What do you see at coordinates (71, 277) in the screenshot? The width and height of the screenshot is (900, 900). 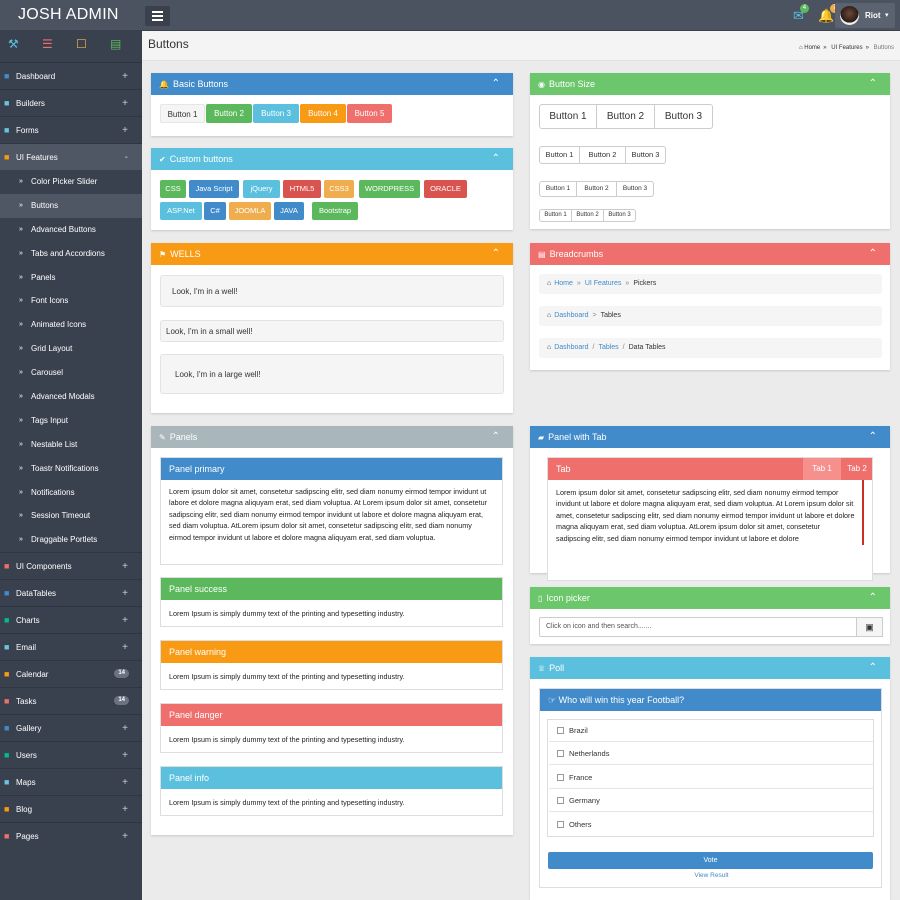 I see `sidebar-subitem: » Panels` at bounding box center [71, 277].